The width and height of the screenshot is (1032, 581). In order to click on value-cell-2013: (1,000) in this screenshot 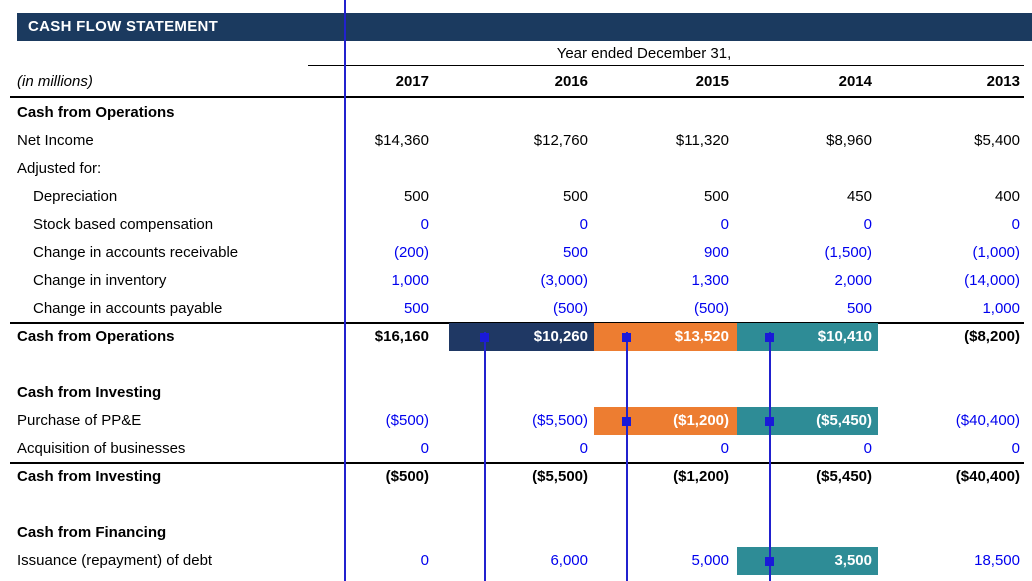, I will do `click(996, 252)`.